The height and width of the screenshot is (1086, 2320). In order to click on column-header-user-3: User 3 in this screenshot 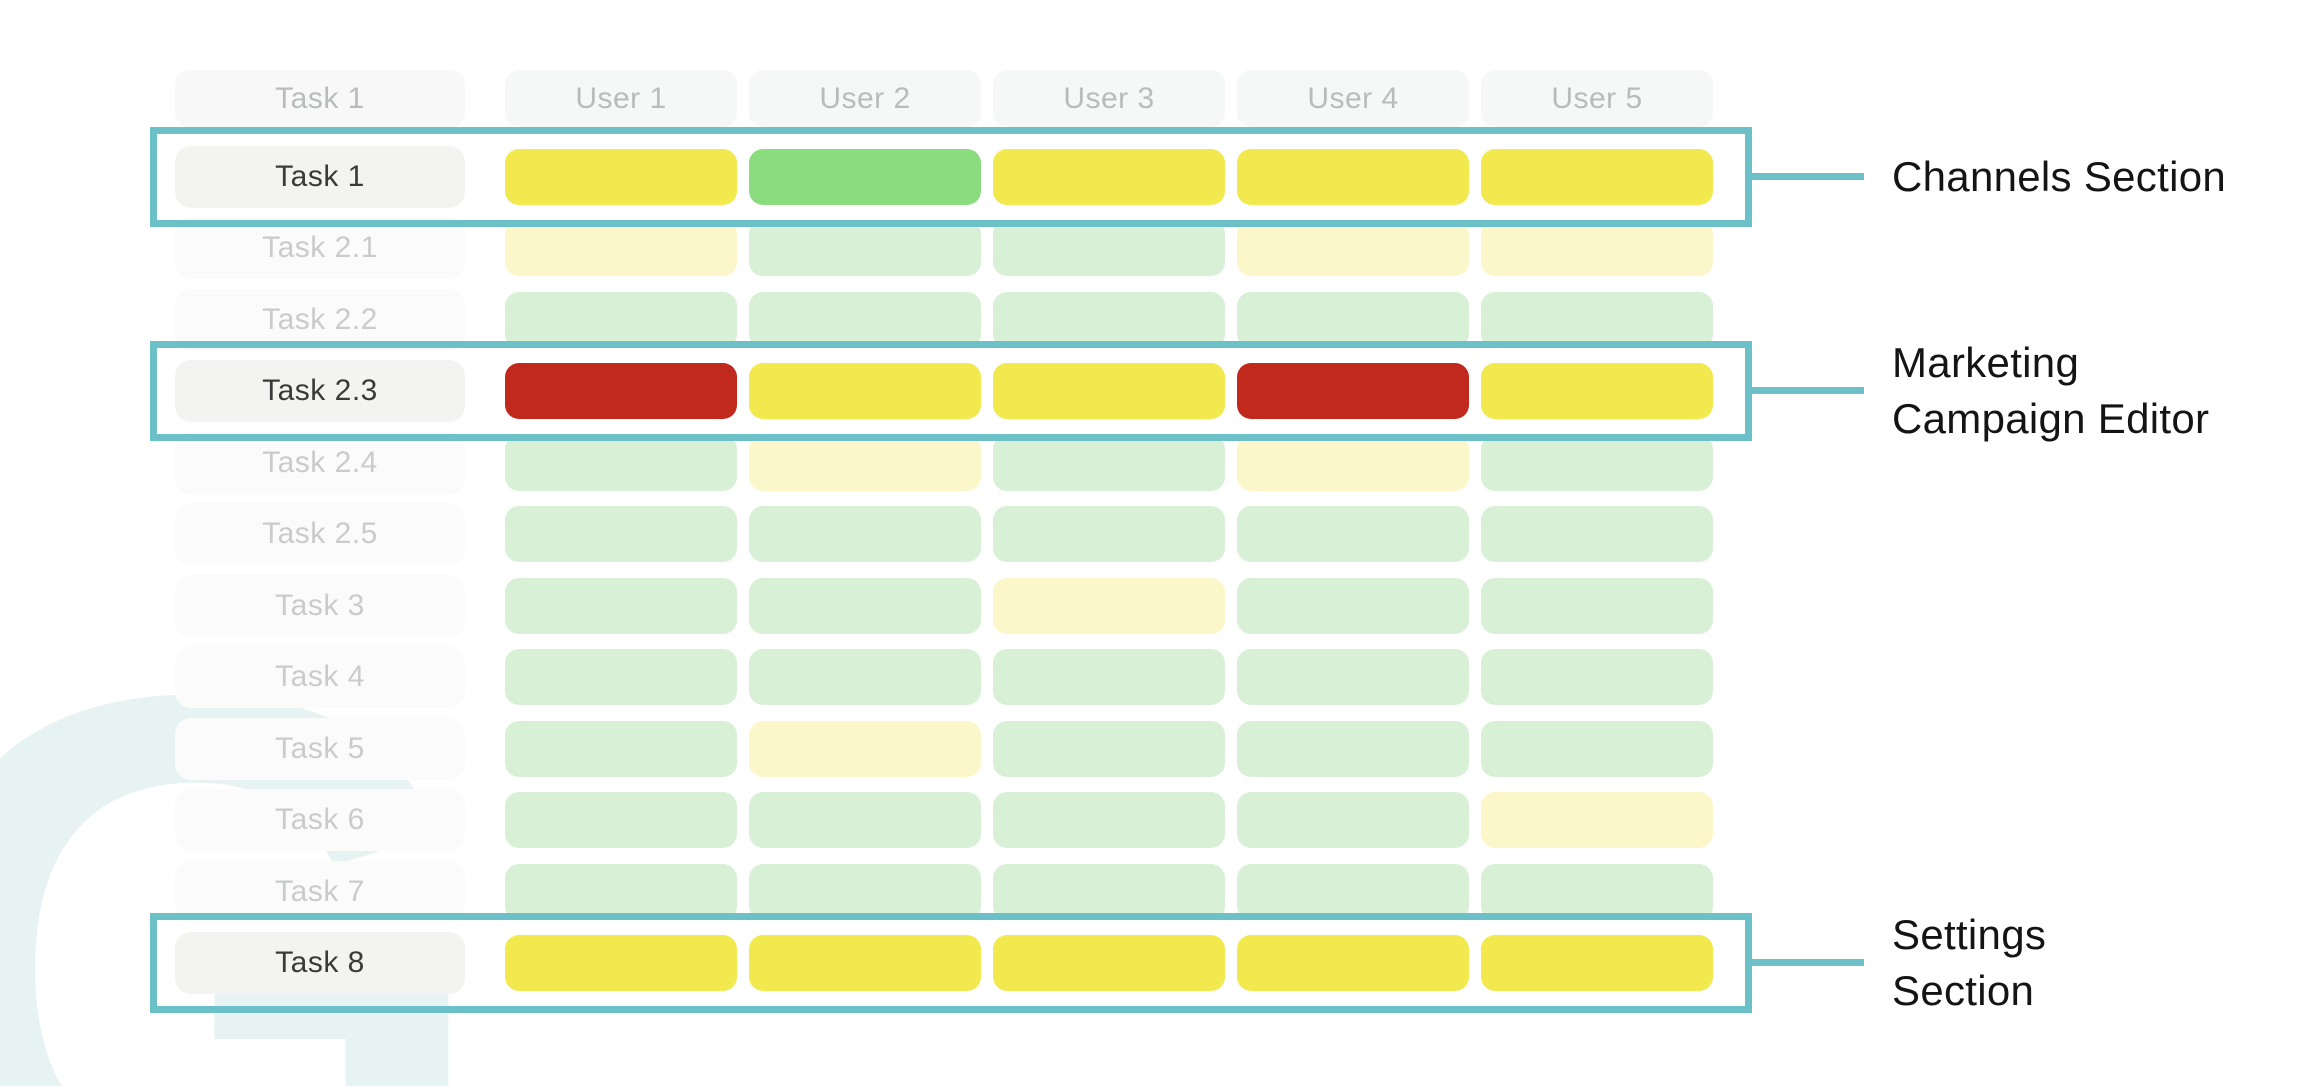, I will do `click(1109, 98)`.